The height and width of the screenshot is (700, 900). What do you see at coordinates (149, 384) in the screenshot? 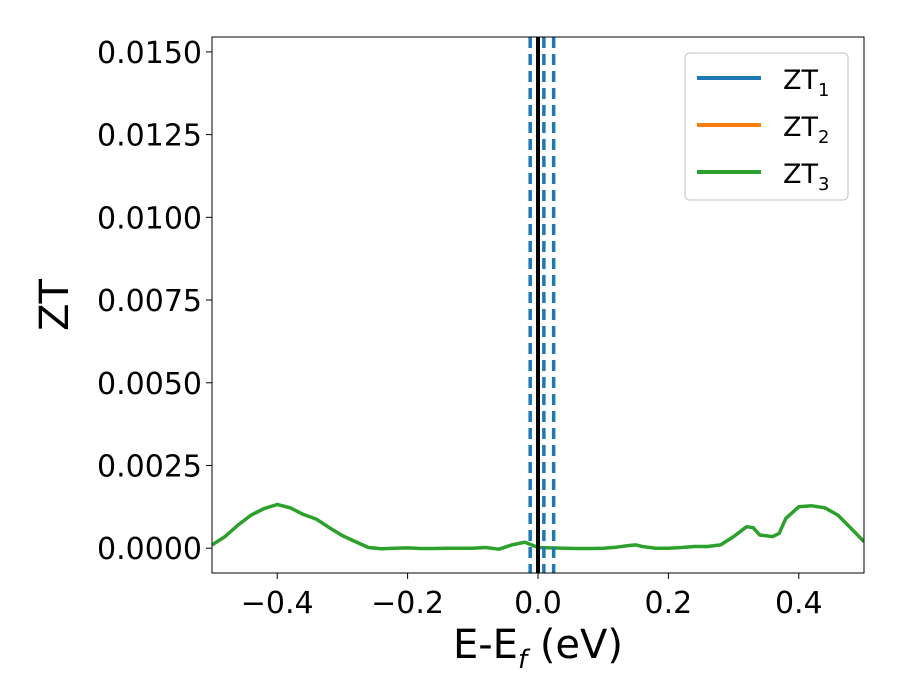
I see `y-tick-label: 0.0050` at bounding box center [149, 384].